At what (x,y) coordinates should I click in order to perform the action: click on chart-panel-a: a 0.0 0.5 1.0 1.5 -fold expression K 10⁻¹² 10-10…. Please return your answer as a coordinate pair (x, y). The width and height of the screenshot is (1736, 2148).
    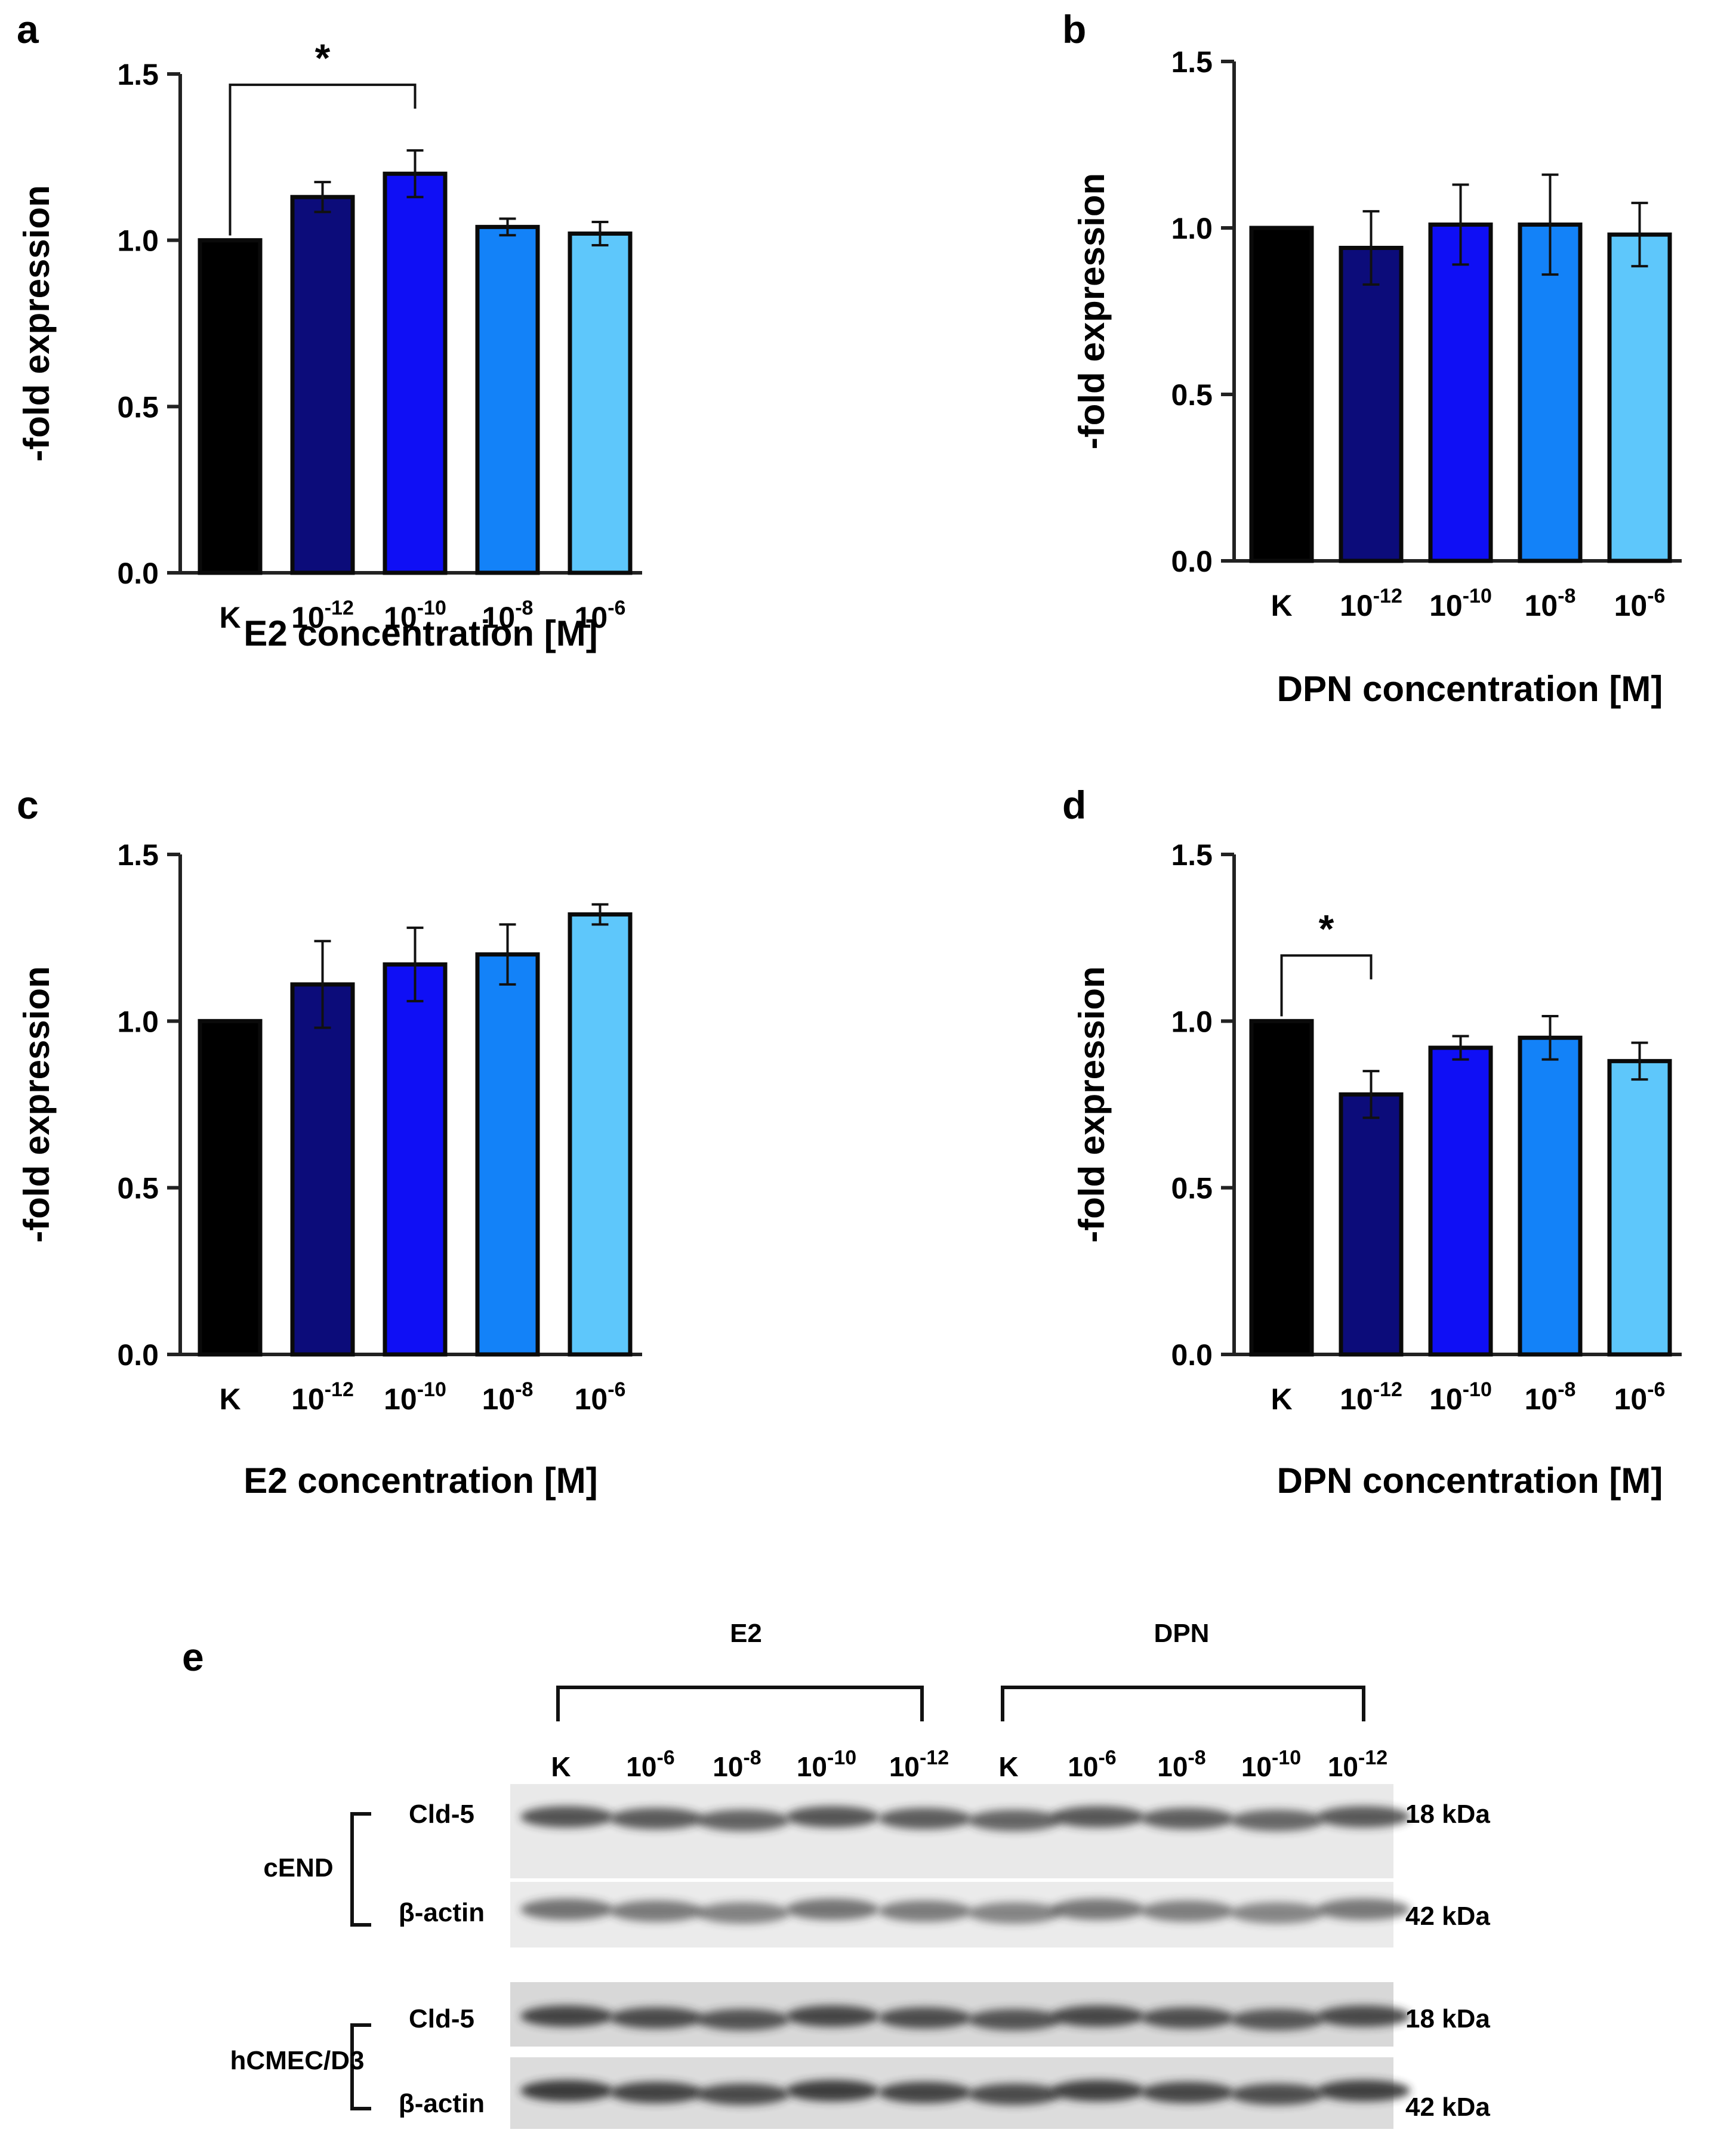
    Looking at the image, I should click on (329, 330).